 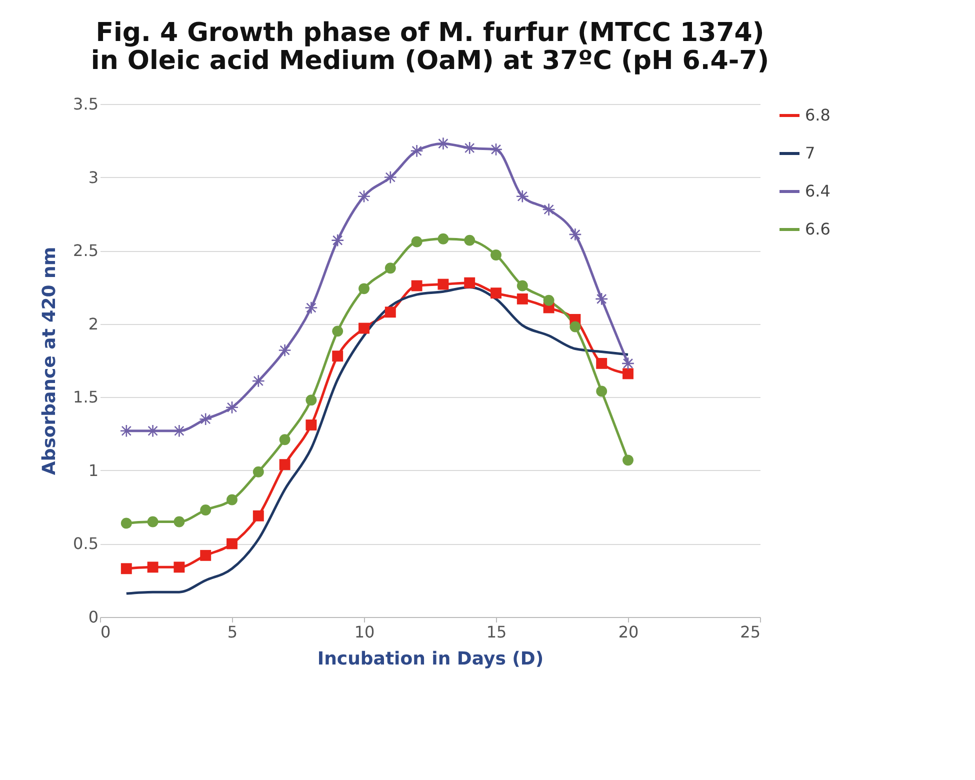 I want to click on x-axis-title: Incubation in Days (D), so click(x=430, y=659).